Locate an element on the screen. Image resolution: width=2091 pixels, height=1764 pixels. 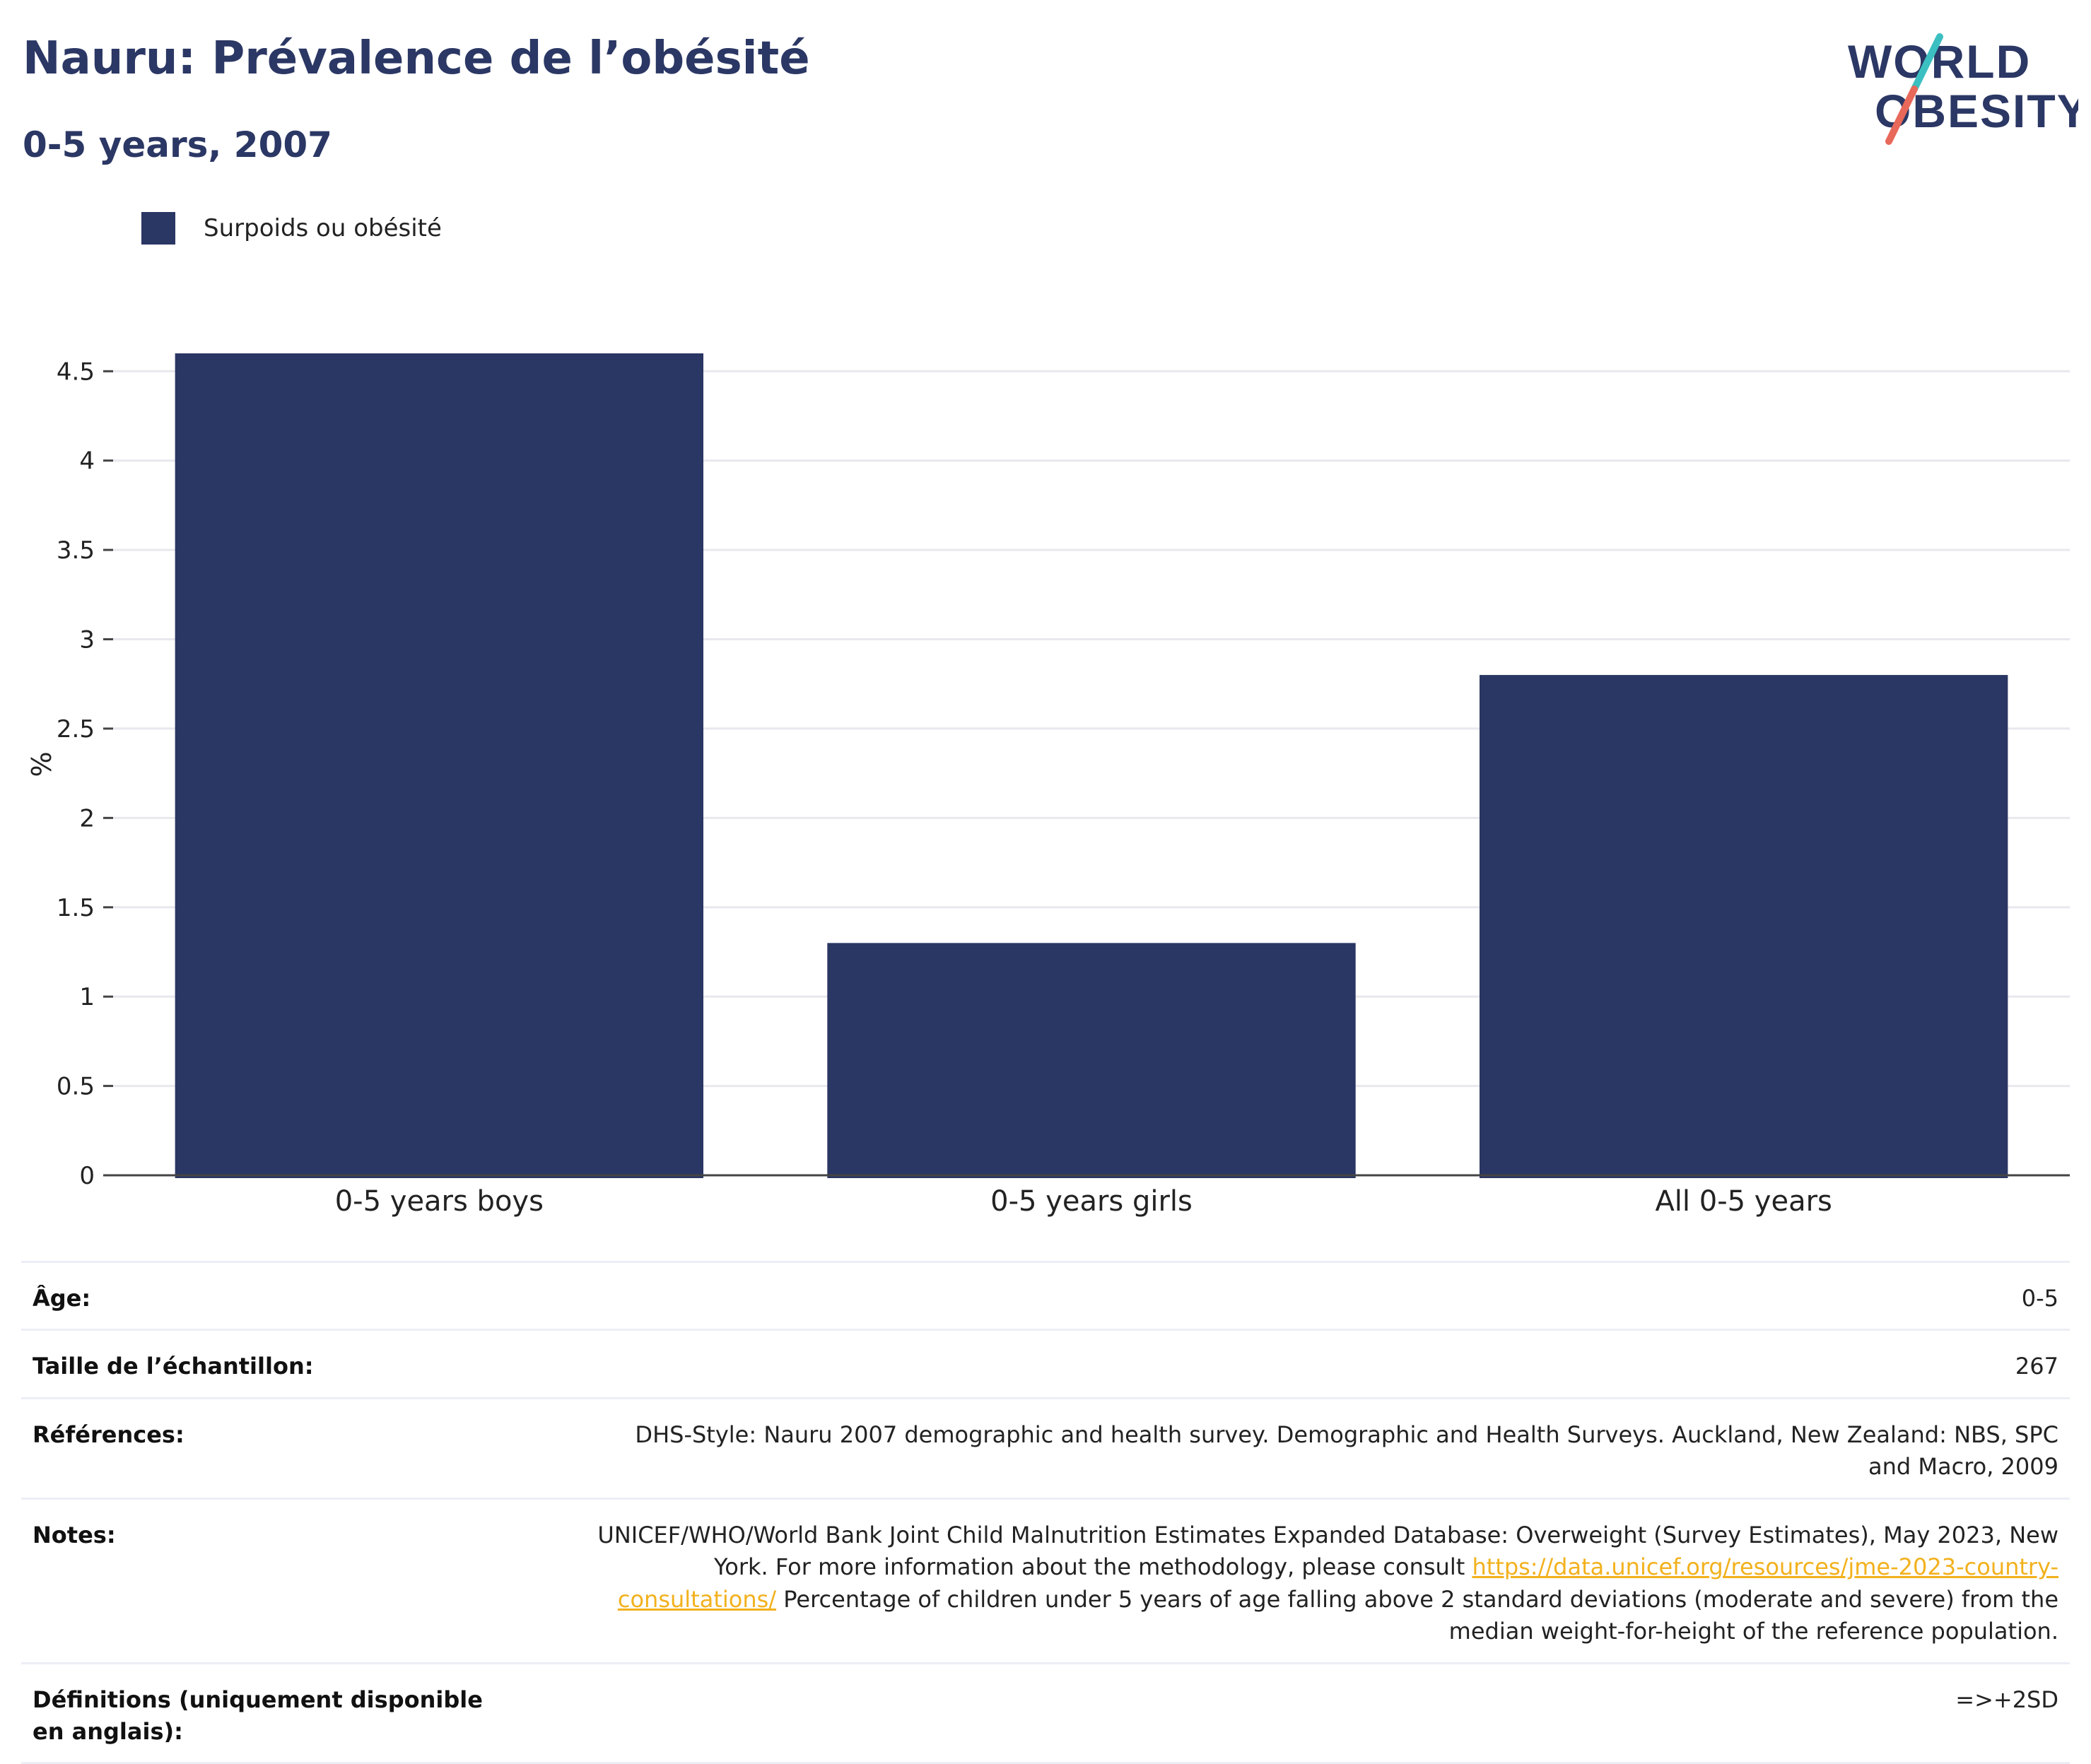
y-tick-label: 3 is located at coordinates (87, 640).